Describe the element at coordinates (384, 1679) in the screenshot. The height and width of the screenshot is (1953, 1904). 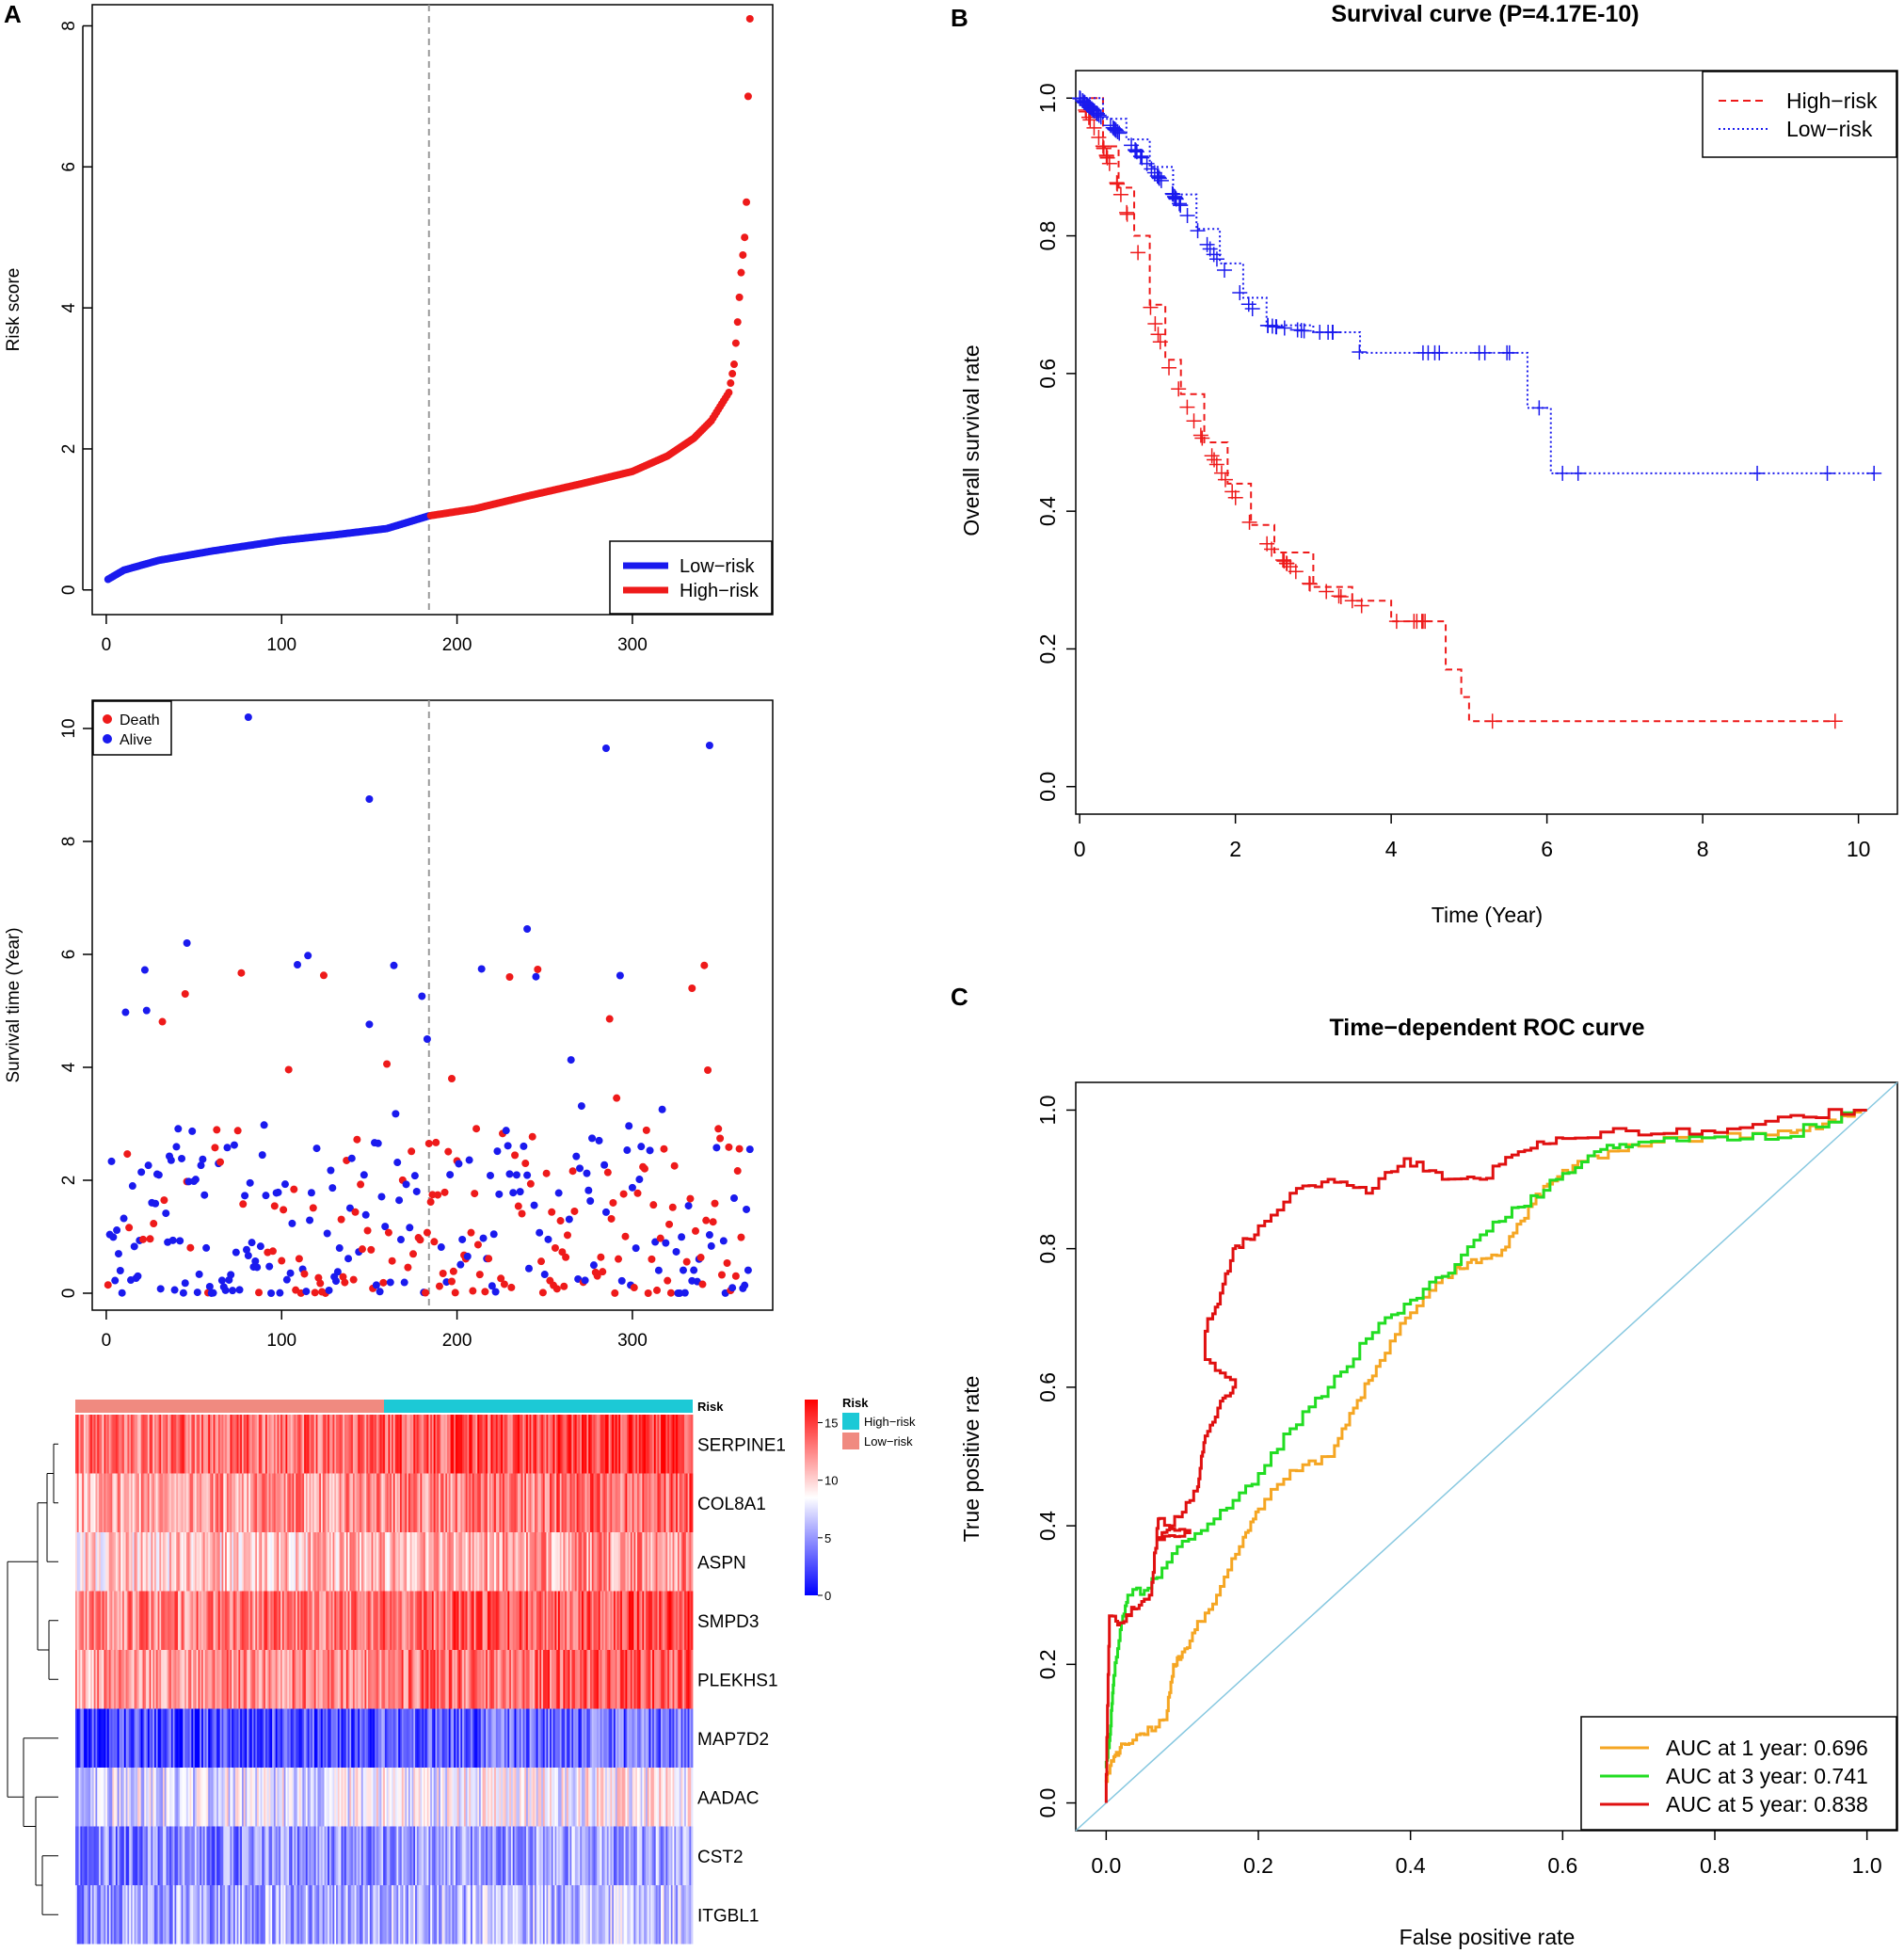
I see `heatmap-row` at that location.